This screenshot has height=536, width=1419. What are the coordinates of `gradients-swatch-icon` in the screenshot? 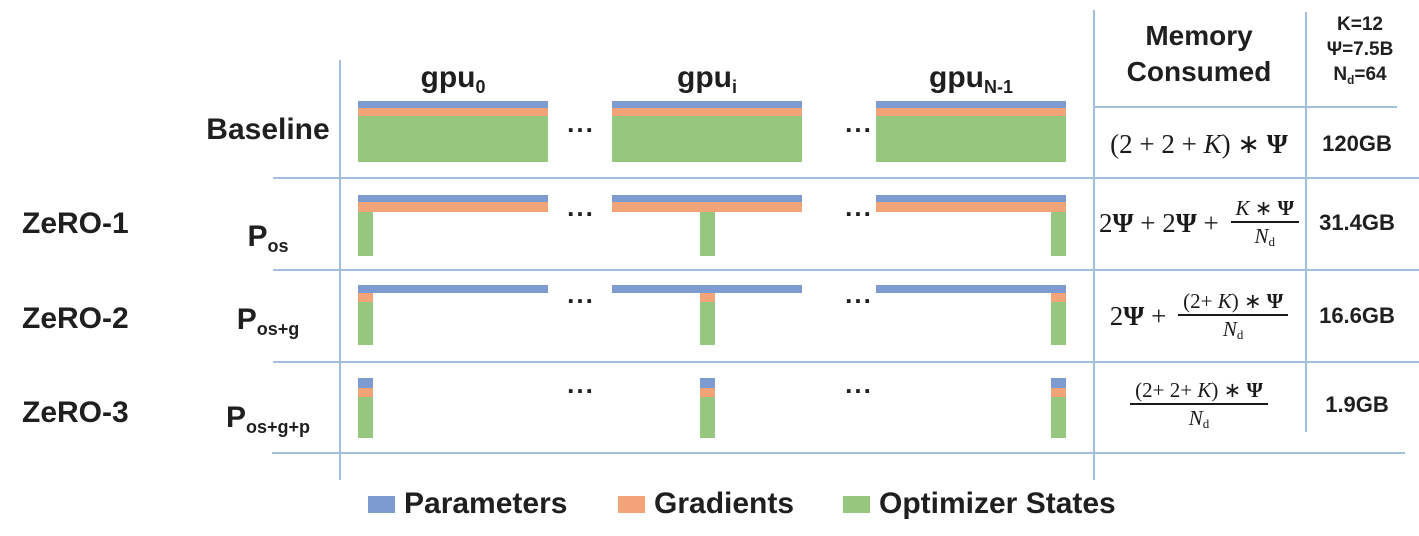 It's located at (631, 504).